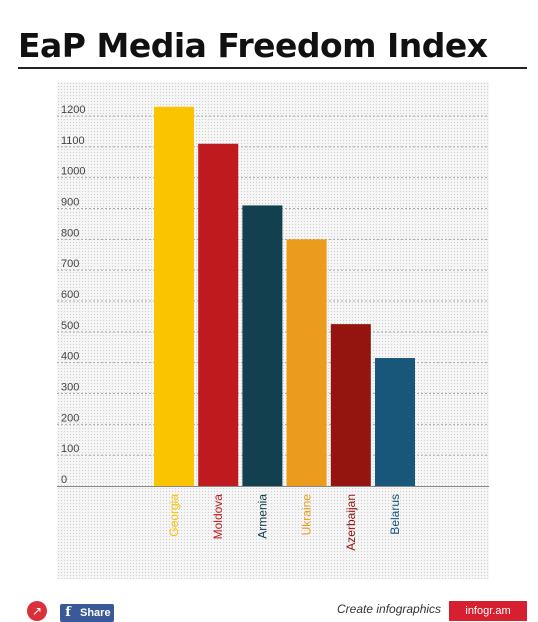 Image resolution: width=538 pixels, height=622 pixels. Describe the element at coordinates (218, 517) in the screenshot. I see `x-label-moldova: Moldova` at that location.